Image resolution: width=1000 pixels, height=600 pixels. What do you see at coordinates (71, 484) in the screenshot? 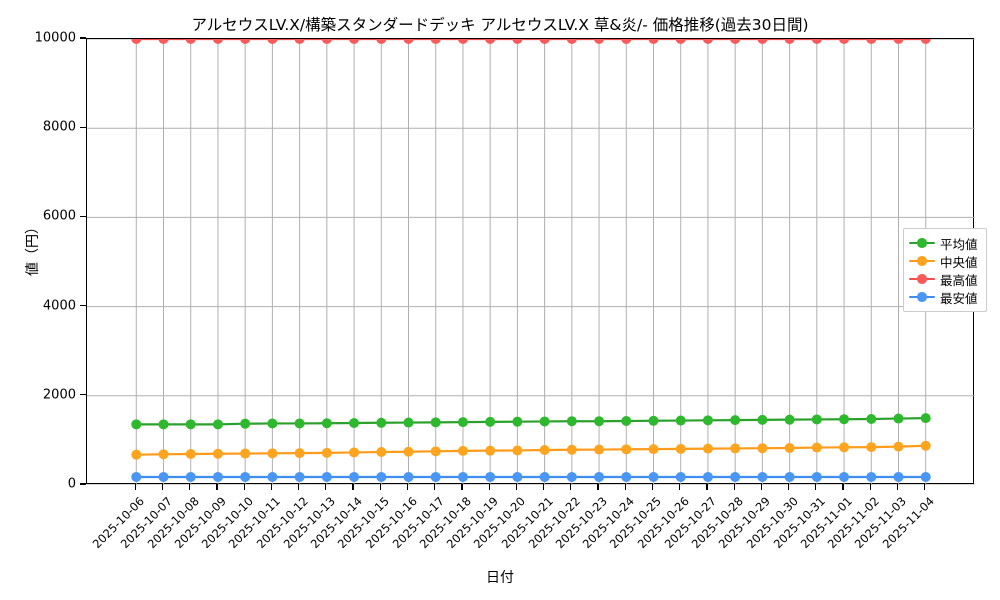
I see `y-tick-label: 0` at bounding box center [71, 484].